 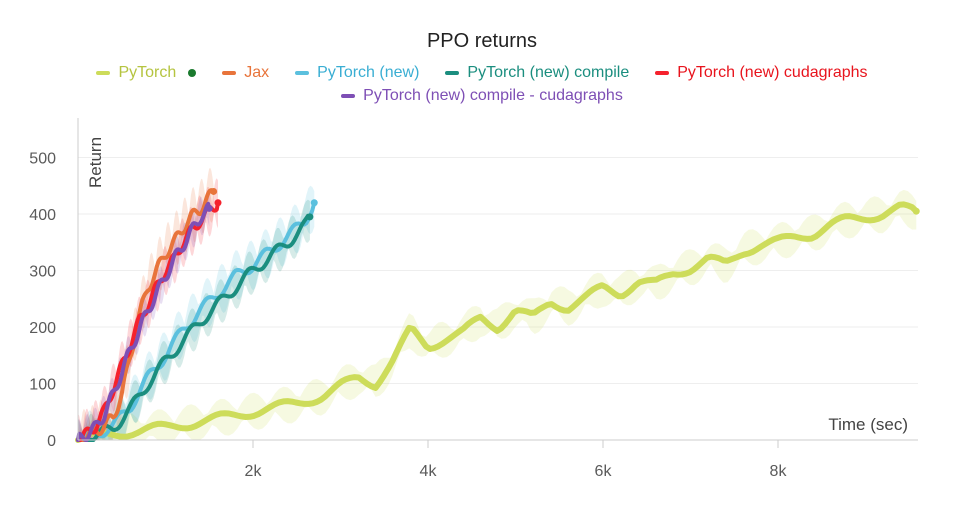 What do you see at coordinates (229, 73) in the screenshot?
I see `legend-swatch-jax` at bounding box center [229, 73].